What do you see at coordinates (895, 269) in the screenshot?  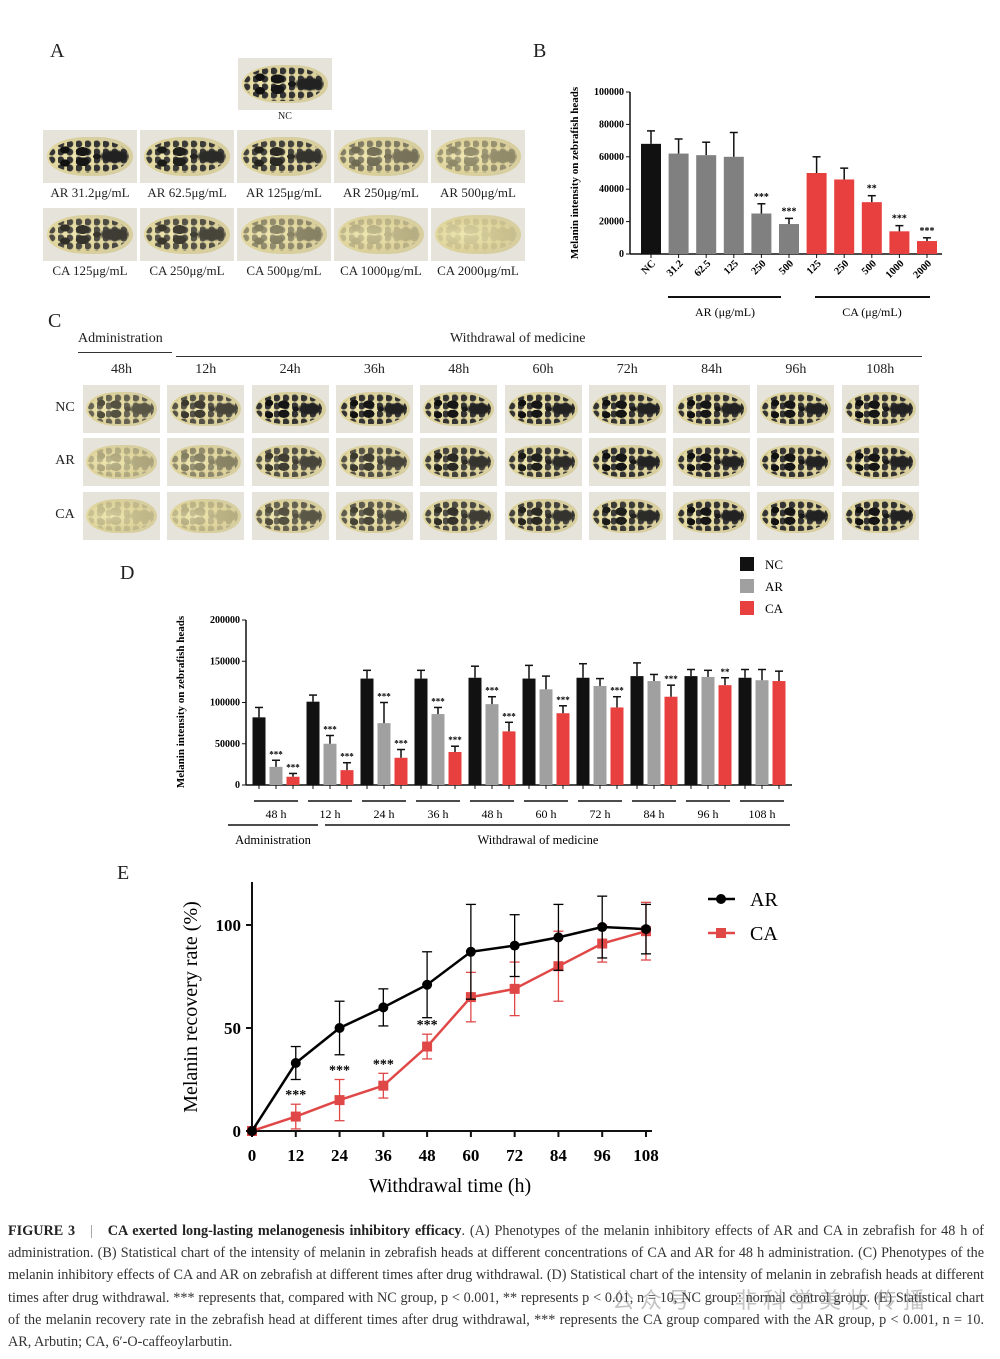 I see `x-tick-label: 1000` at bounding box center [895, 269].